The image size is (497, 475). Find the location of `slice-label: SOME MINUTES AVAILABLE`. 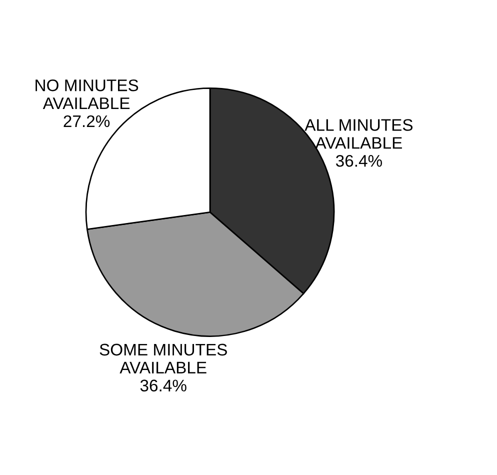

slice-label: SOME MINUTES AVAILABLE is located at coordinates (163, 359).